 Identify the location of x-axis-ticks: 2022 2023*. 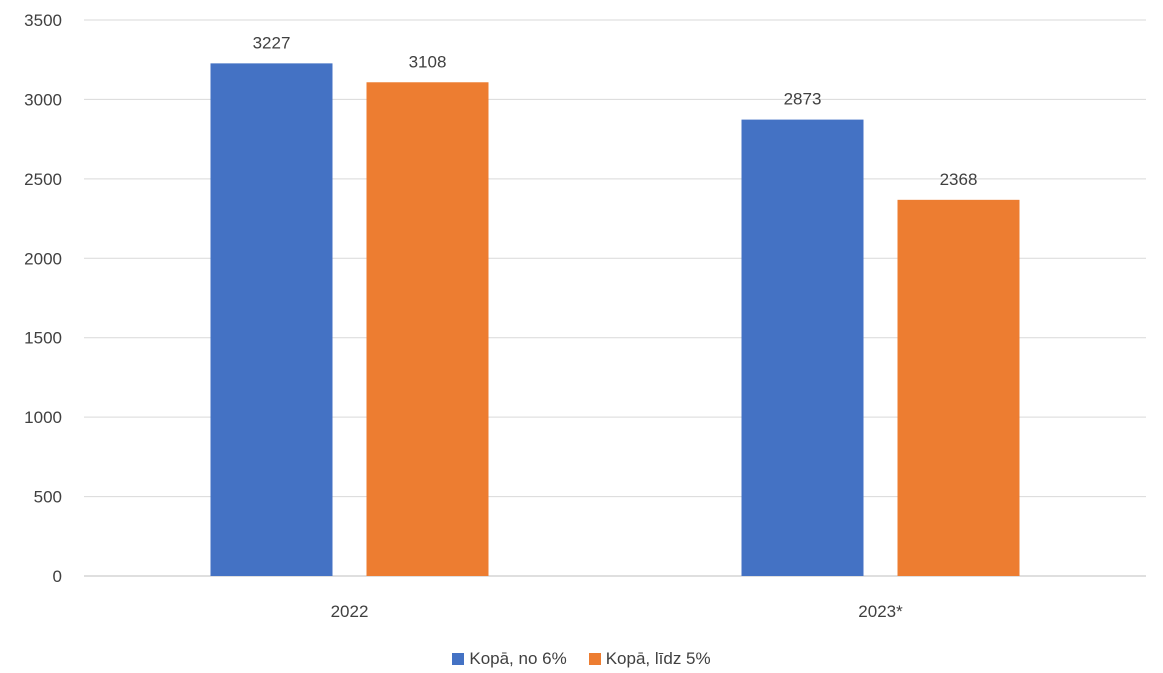
(617, 611).